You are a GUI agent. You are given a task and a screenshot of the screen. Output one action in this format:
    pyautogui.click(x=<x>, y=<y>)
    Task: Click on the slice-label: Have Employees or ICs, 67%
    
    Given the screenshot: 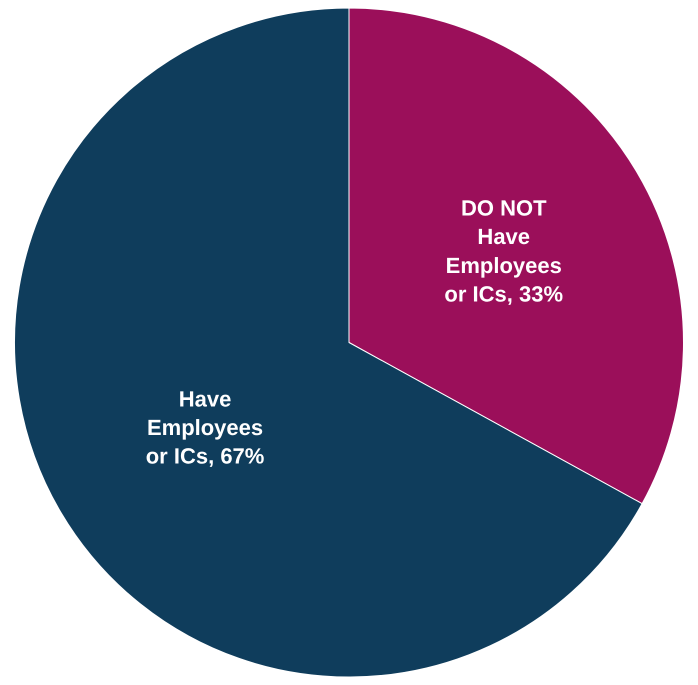 What is the action you would take?
    pyautogui.click(x=205, y=427)
    